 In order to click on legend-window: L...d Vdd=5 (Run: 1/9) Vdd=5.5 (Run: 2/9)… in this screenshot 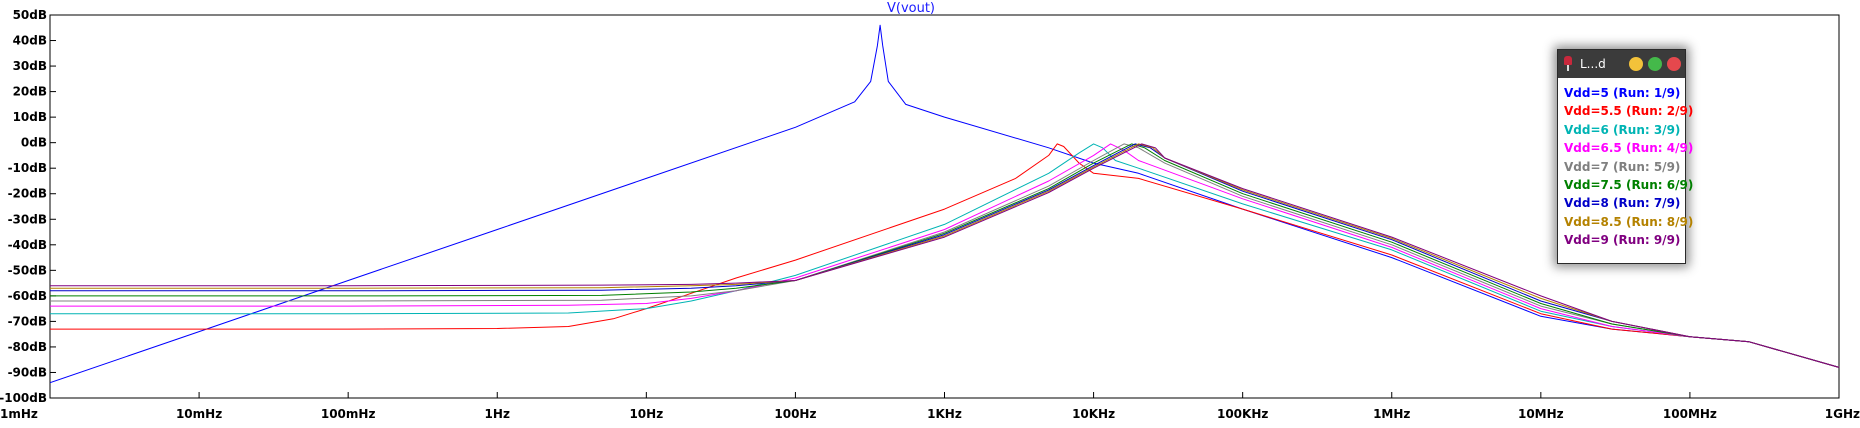, I will do `click(1625, 156)`.